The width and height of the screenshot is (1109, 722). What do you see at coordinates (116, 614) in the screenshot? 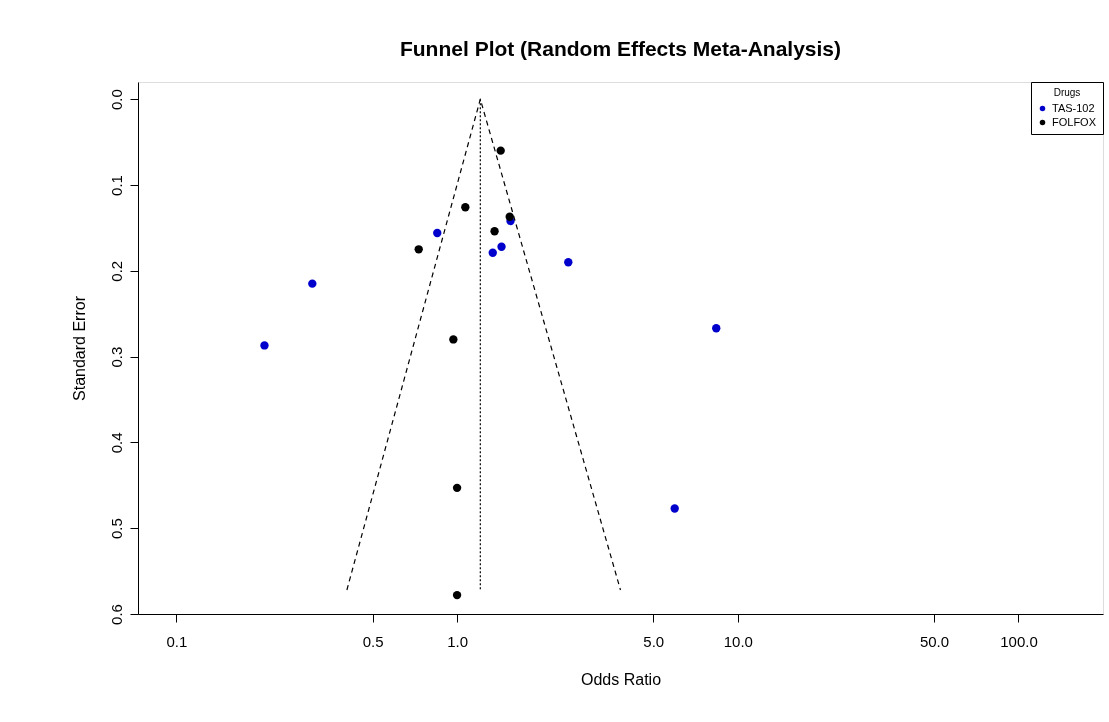
I see `y-tick-label: 0.6` at bounding box center [116, 614].